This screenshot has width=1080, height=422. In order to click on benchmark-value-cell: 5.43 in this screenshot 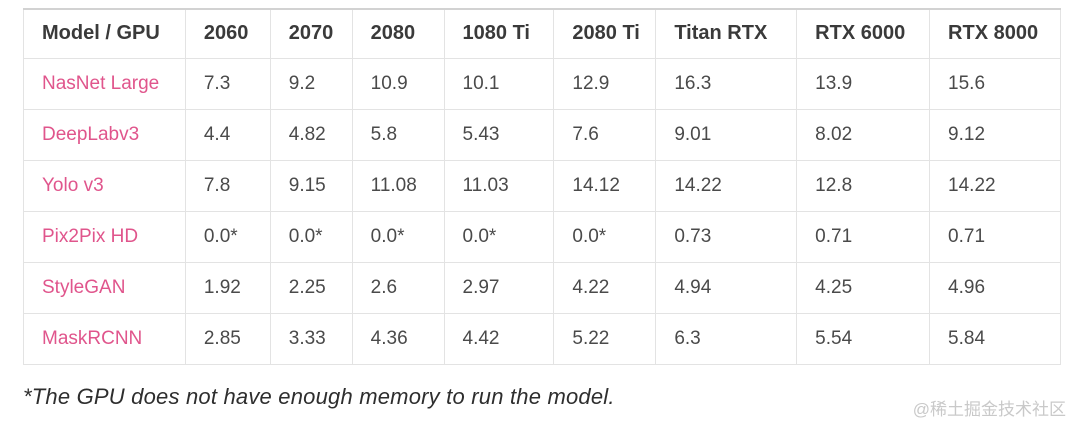, I will do `click(499, 134)`.